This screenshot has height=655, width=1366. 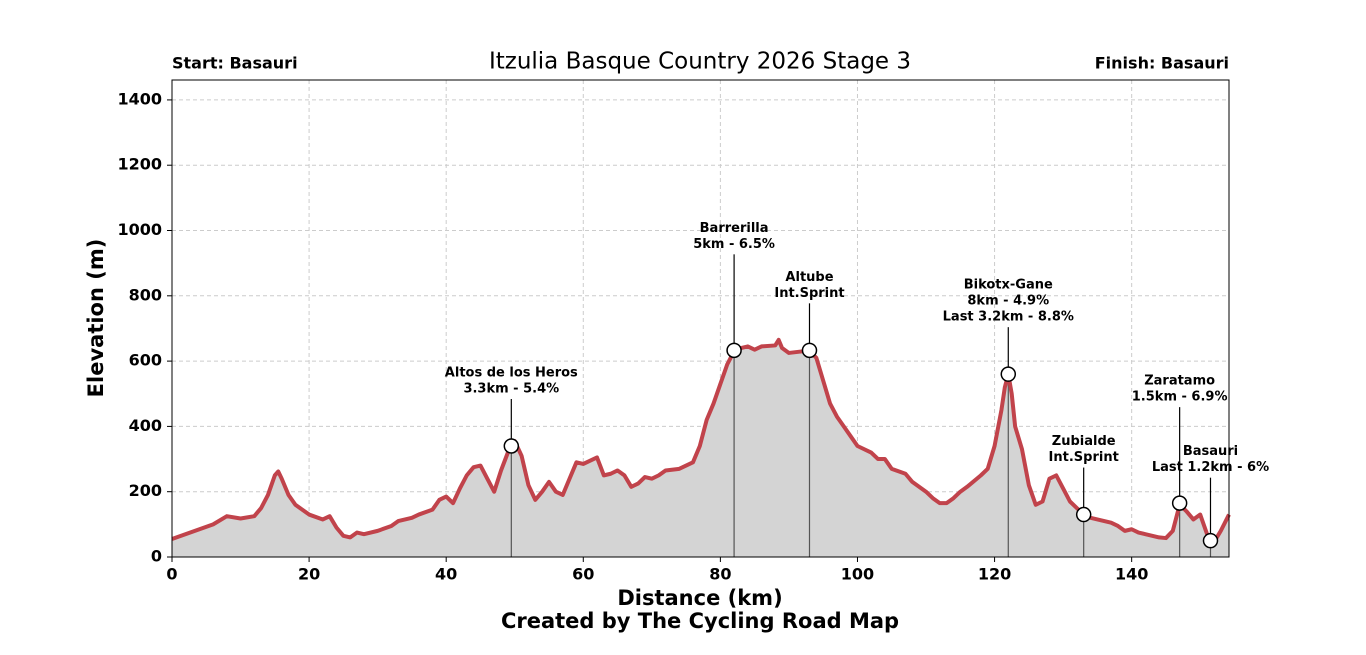 I want to click on annotation-label: Altos de los Heros, so click(x=511, y=372).